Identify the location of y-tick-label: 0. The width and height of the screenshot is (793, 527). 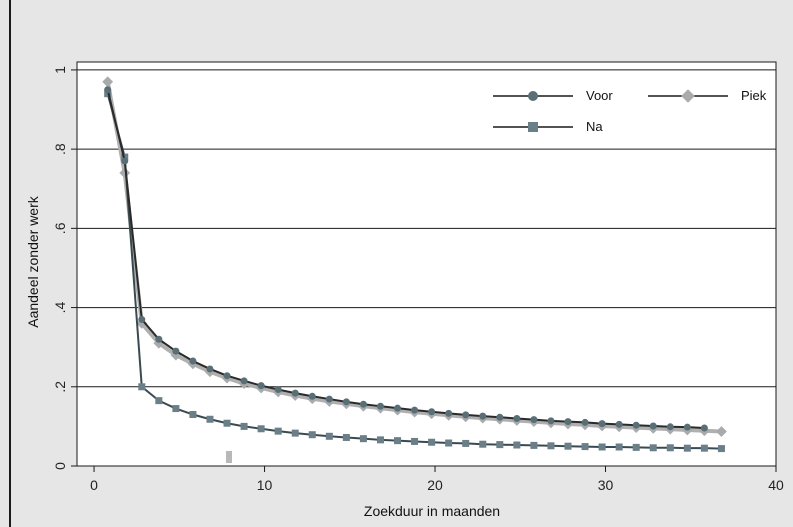
(60, 466).